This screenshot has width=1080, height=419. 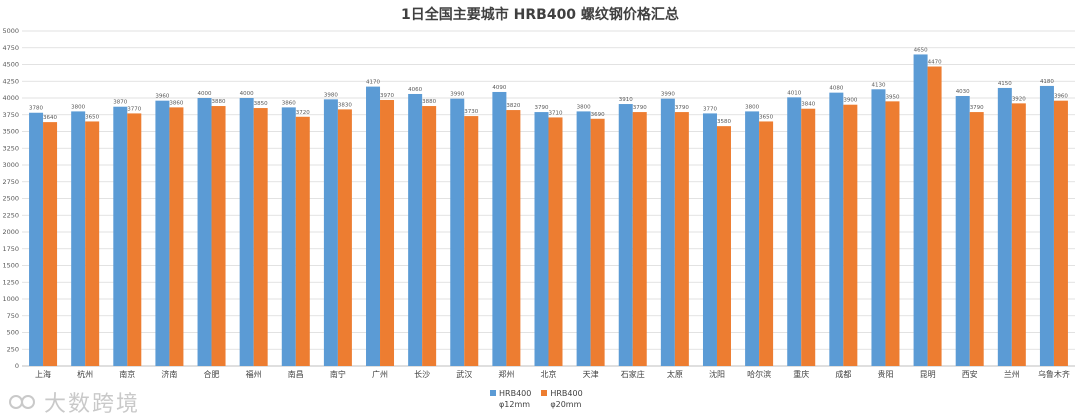 What do you see at coordinates (303, 113) in the screenshot?
I see `data-label: 3720` at bounding box center [303, 113].